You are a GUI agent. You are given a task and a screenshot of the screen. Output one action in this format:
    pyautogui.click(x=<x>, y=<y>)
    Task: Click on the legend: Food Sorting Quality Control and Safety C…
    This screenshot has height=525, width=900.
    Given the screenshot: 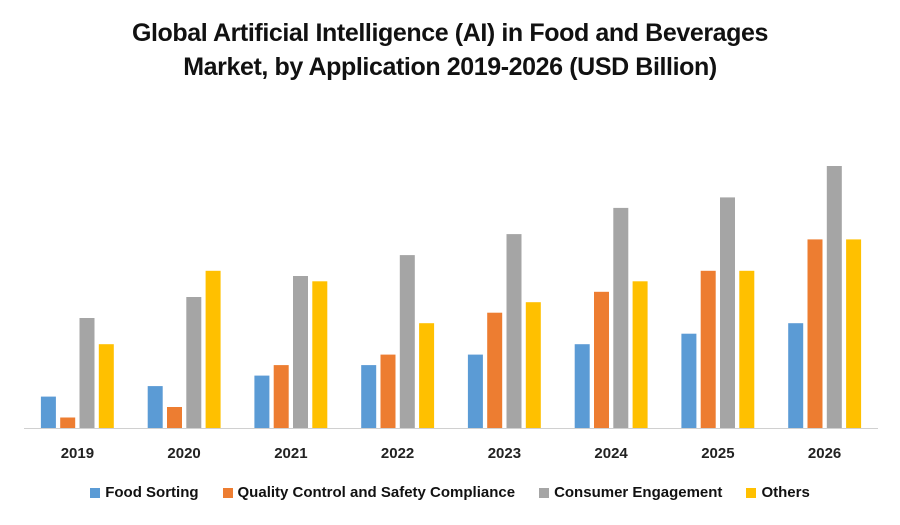 What is the action you would take?
    pyautogui.click(x=450, y=492)
    